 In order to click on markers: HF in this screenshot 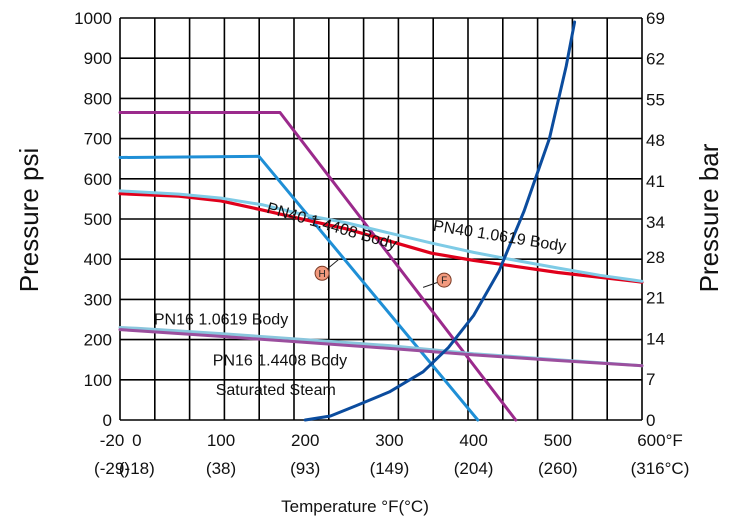, I will do `click(383, 273)`.